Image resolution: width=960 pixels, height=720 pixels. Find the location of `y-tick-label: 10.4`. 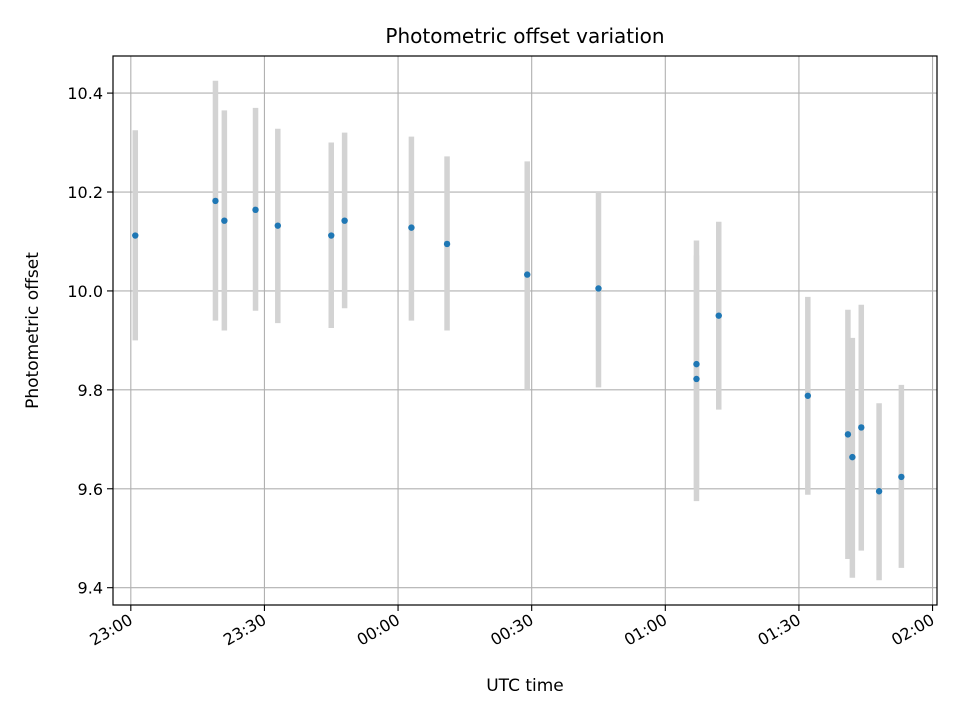

y-tick-label: 10.4 is located at coordinates (85, 93).